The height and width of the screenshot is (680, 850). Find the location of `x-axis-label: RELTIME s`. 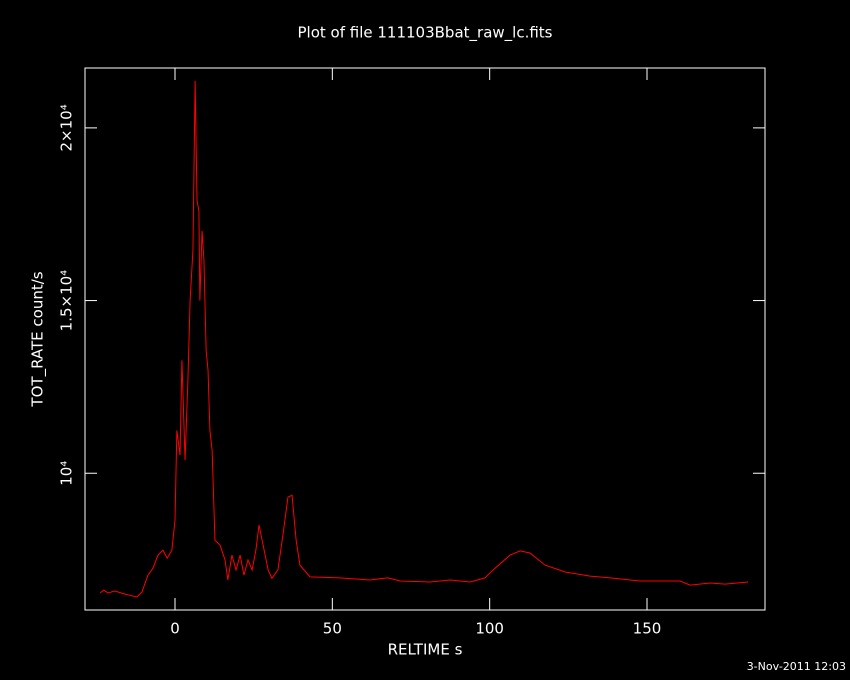

x-axis-label: RELTIME s is located at coordinates (425, 650).